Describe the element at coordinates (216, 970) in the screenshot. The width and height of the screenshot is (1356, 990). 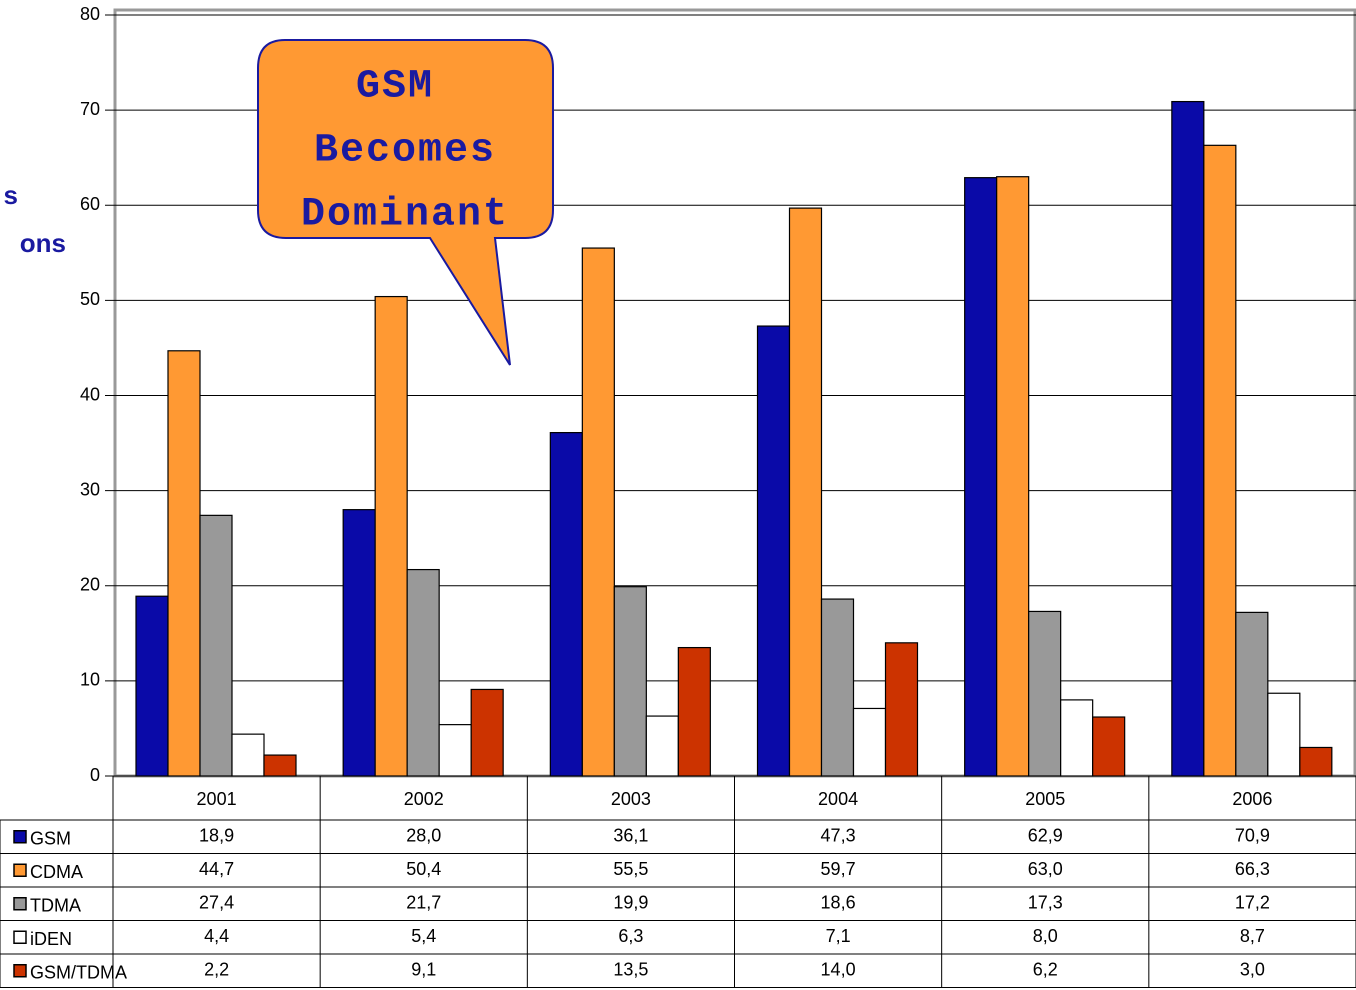
I see `value-label: 2,2` at that location.